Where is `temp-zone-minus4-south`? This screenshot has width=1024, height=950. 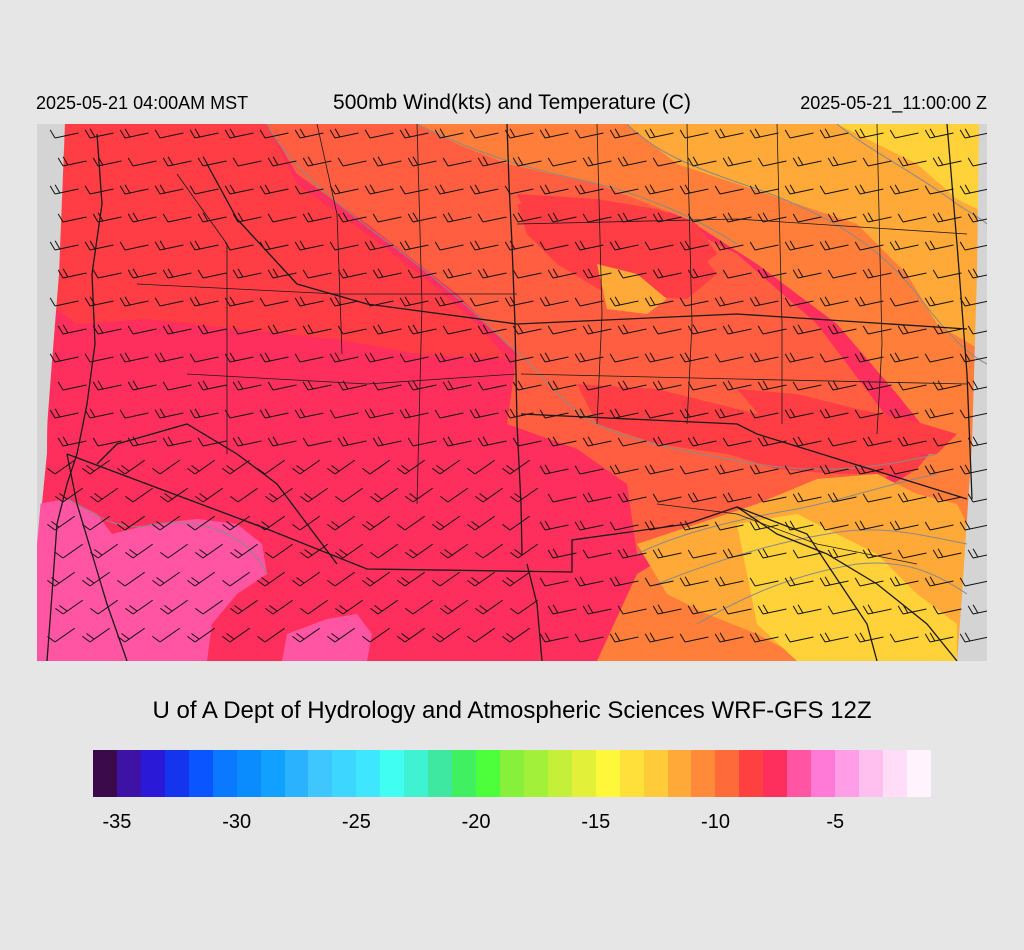 temp-zone-minus4-south is located at coordinates (327, 637).